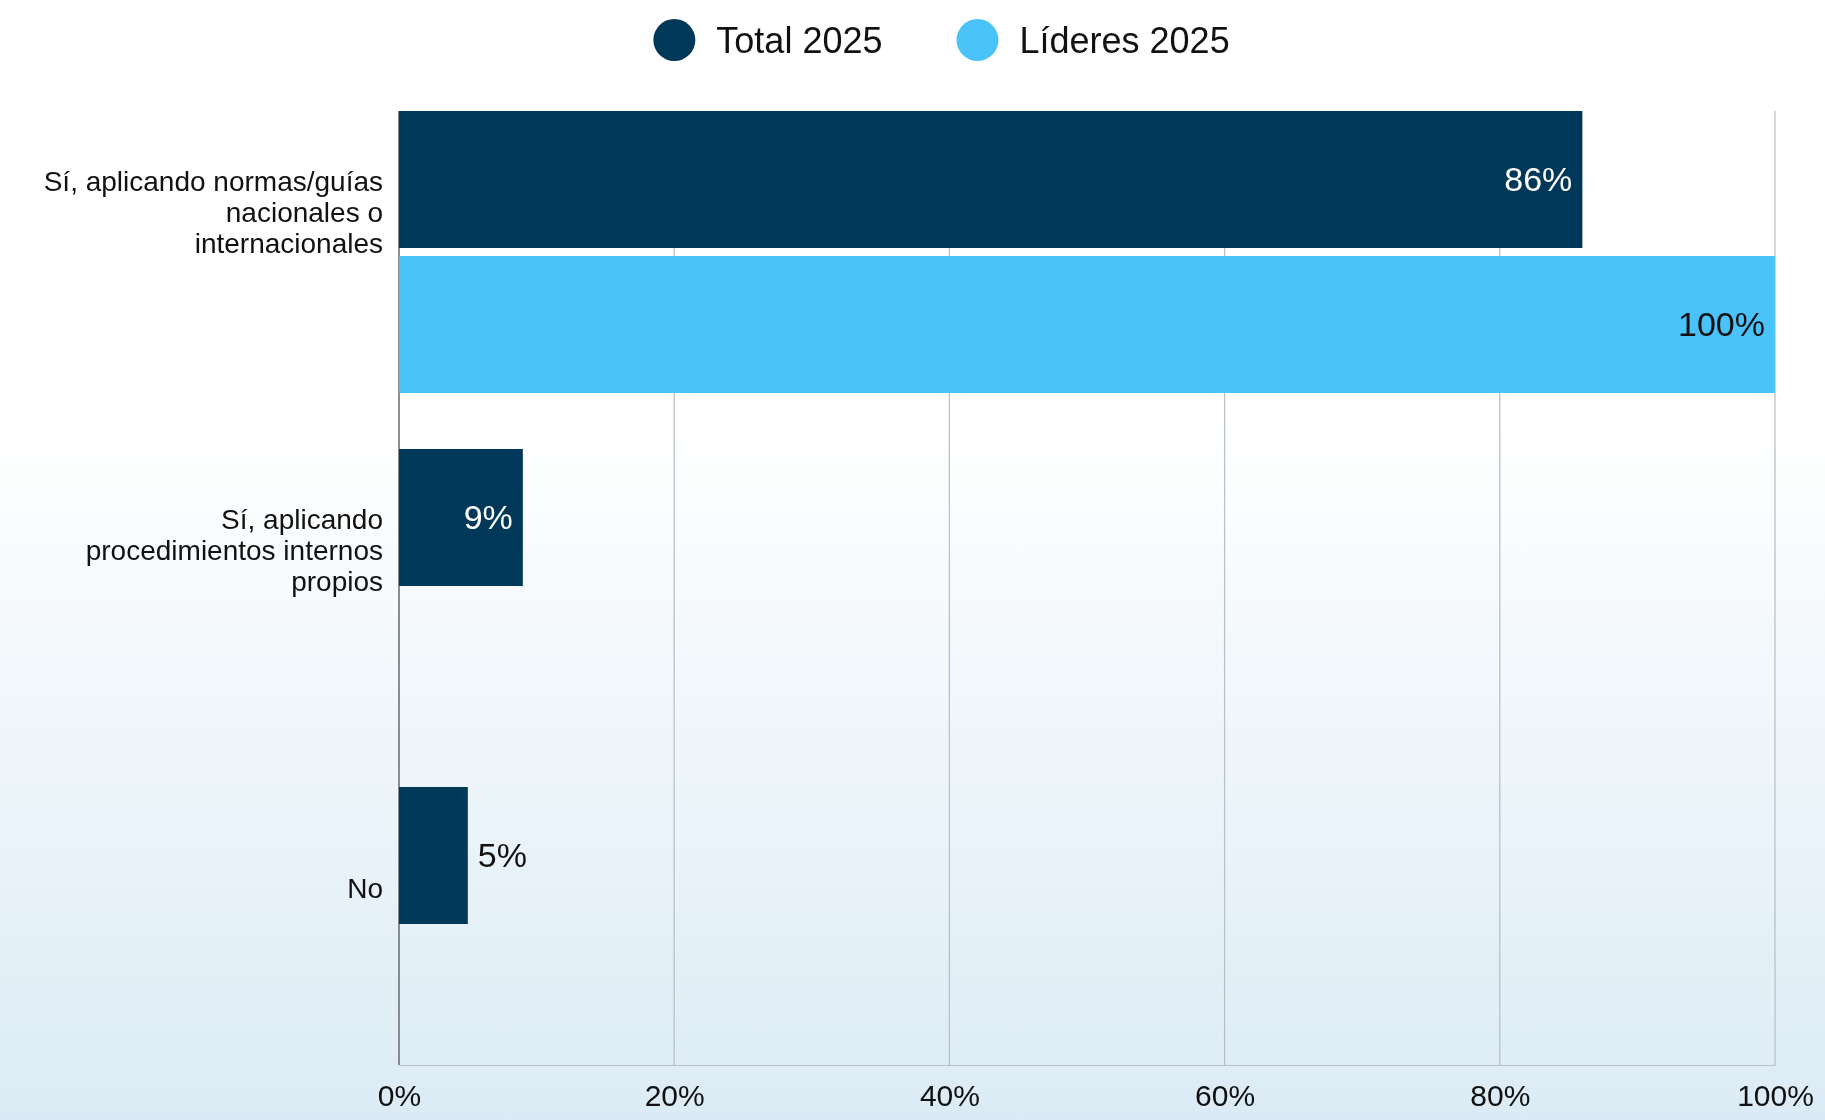 This screenshot has height=1120, width=1825. Describe the element at coordinates (674, 1096) in the screenshot. I see `x-tick-label: 20%` at that location.